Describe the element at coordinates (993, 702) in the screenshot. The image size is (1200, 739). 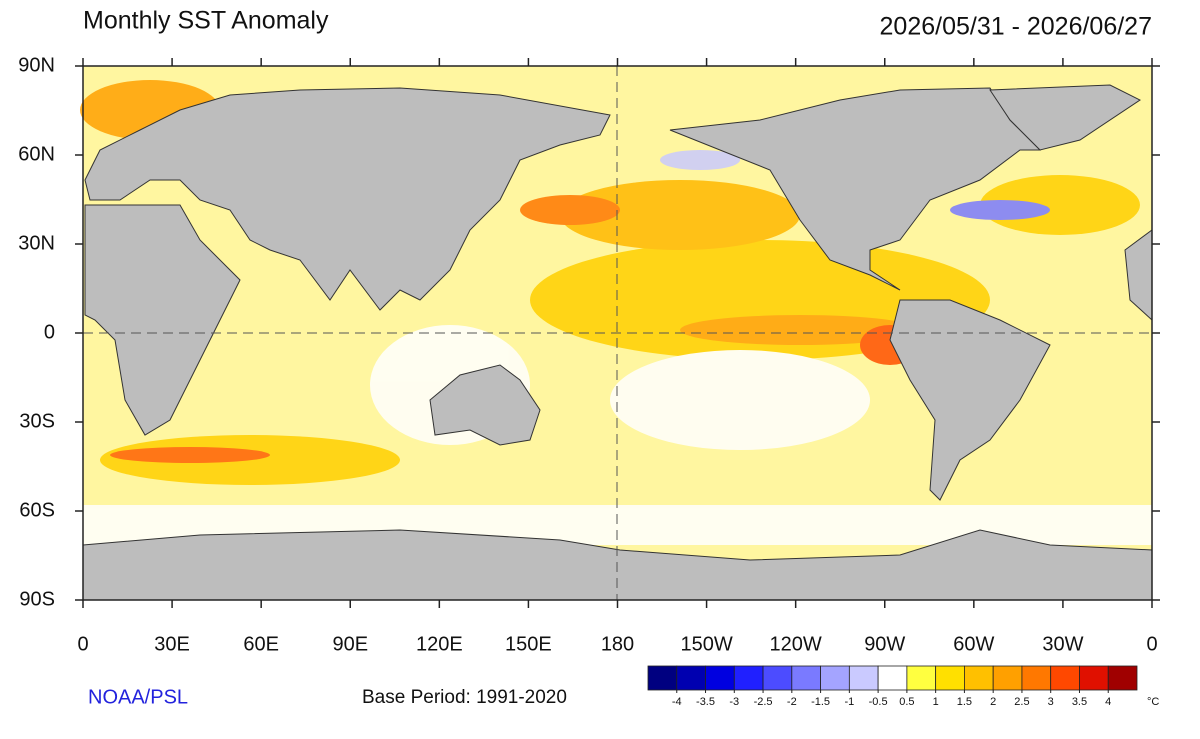
I see `colorbar-tick-label: 2` at that location.